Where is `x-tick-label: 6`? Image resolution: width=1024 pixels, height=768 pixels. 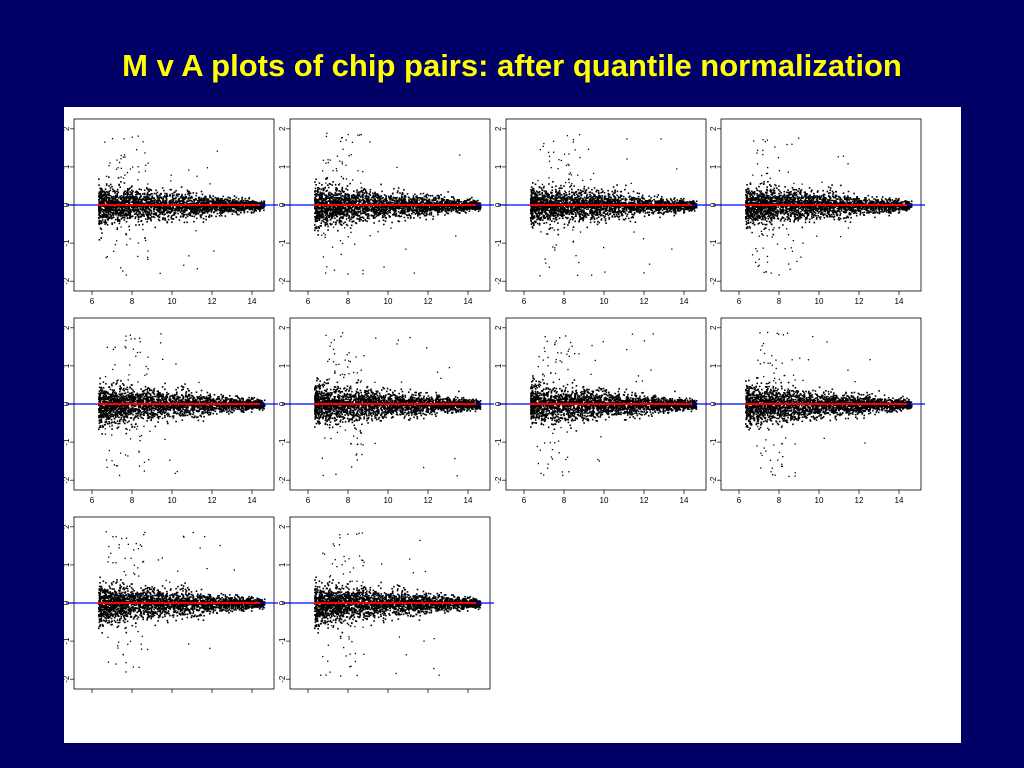
x-tick-label: 6 is located at coordinates (92, 301).